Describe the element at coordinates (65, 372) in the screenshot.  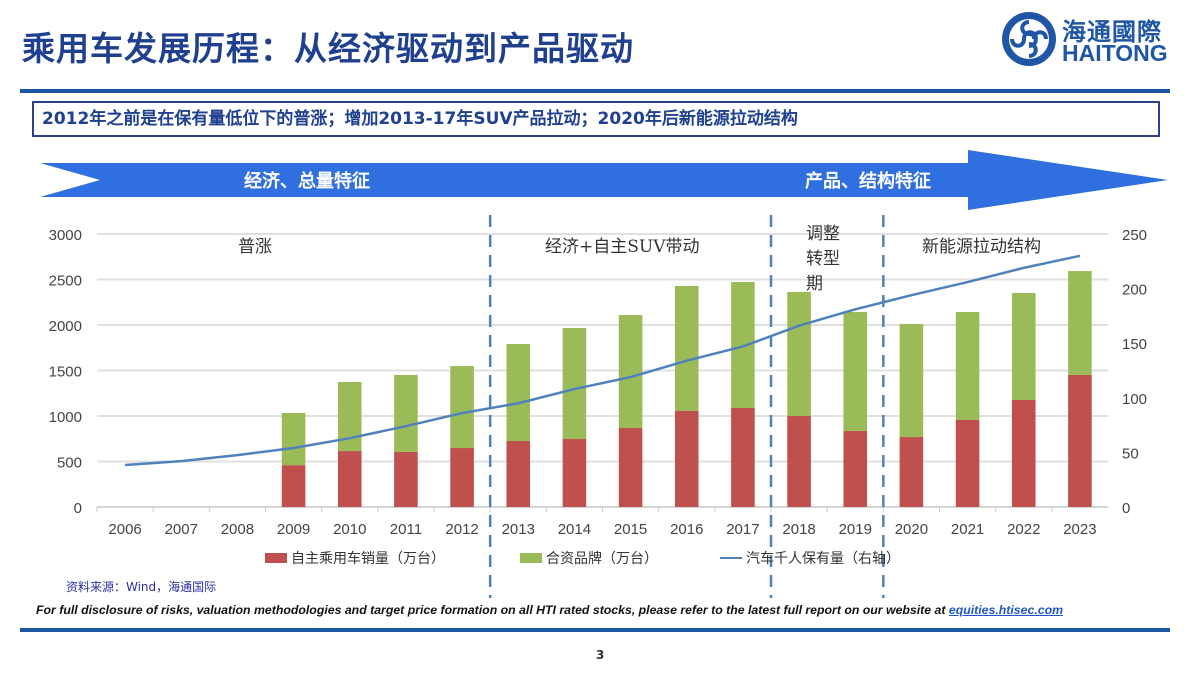
I see `y-left-tick-label: 1500` at that location.